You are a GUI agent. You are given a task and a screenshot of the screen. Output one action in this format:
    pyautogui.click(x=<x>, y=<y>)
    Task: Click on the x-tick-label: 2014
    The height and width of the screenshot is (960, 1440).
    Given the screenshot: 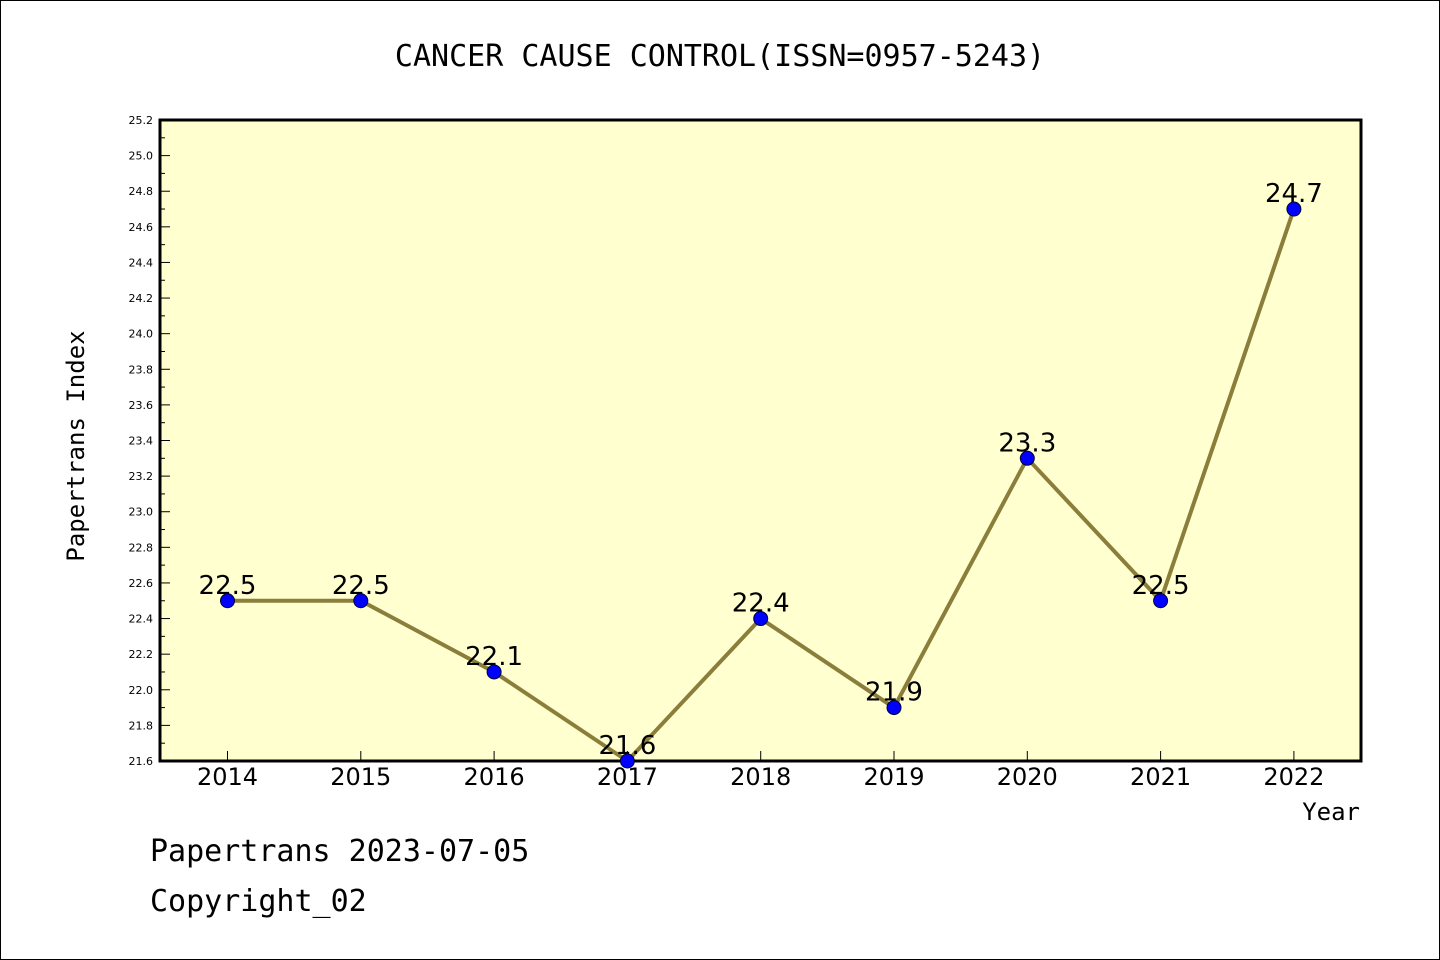 What is the action you would take?
    pyautogui.click(x=227, y=777)
    